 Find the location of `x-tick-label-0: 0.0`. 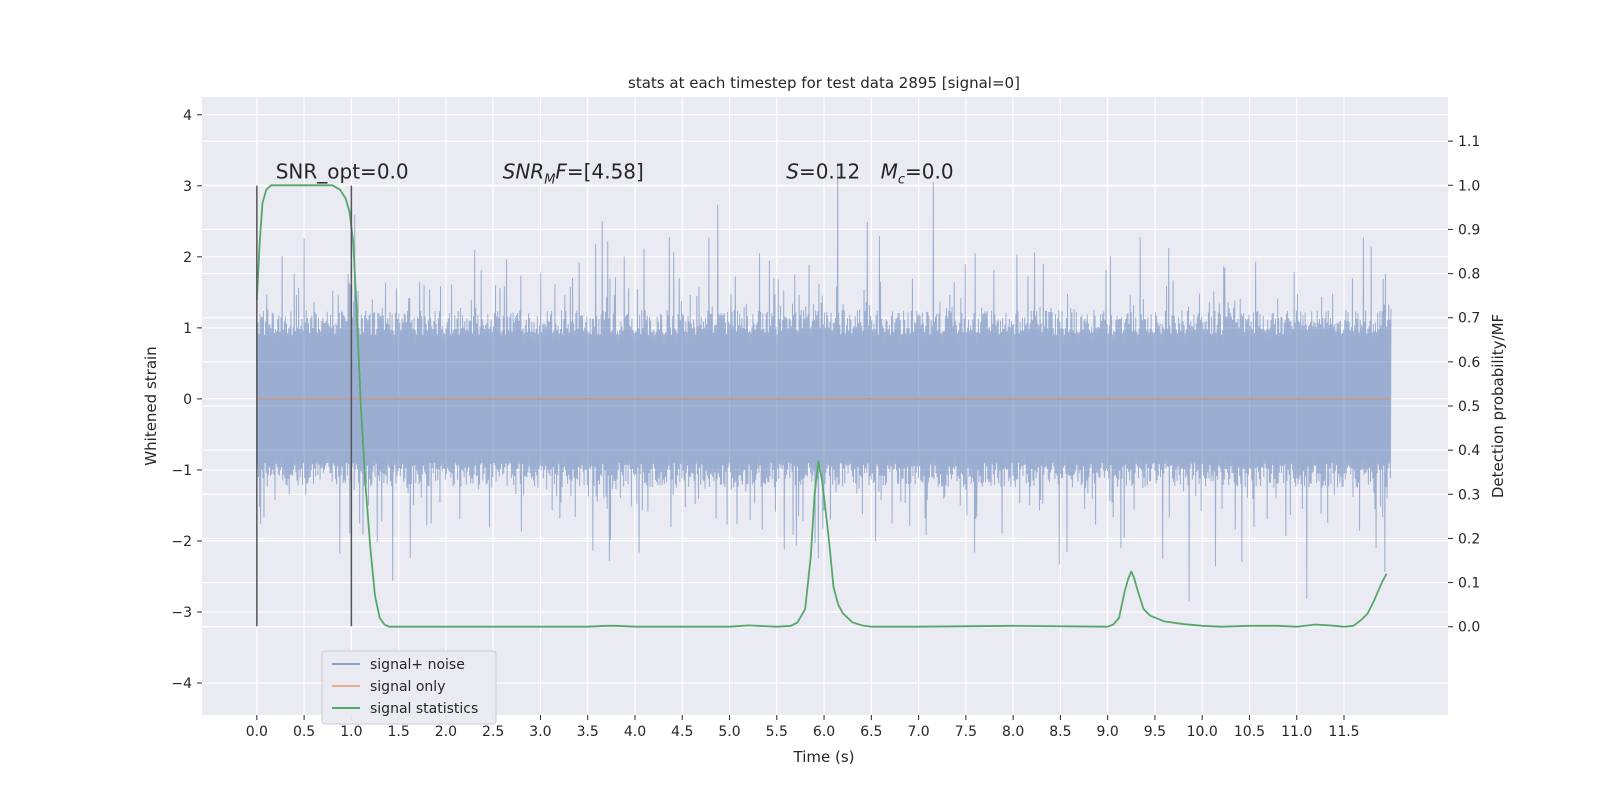

x-tick-label-0: 0.0 is located at coordinates (257, 732).